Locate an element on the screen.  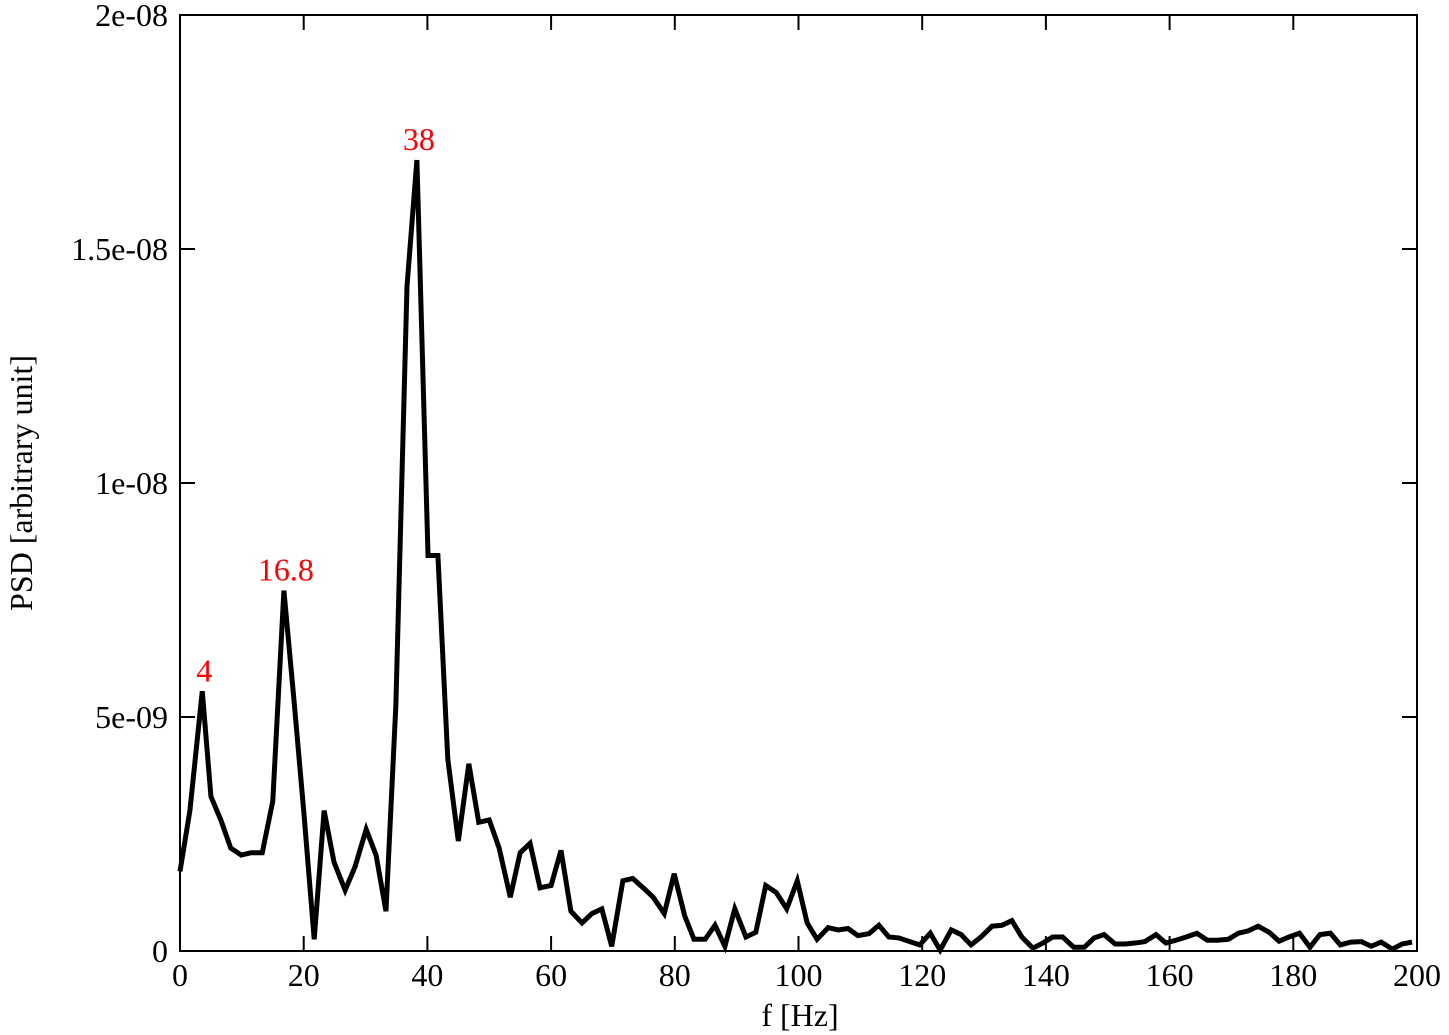
x-axis-label: f [Hz] is located at coordinates (799, 1015).